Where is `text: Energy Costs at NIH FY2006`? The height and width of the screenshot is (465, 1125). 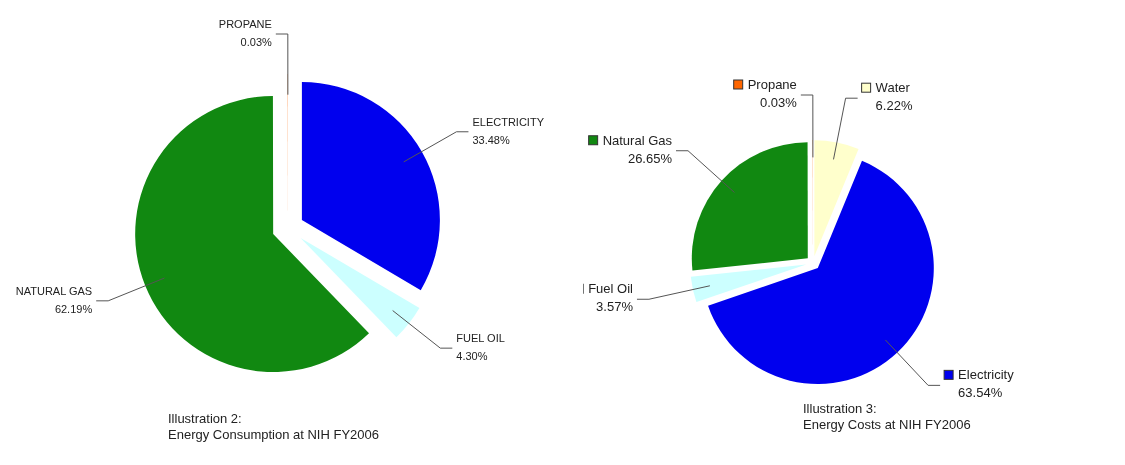
text: Energy Costs at NIH FY2006 is located at coordinates (887, 424).